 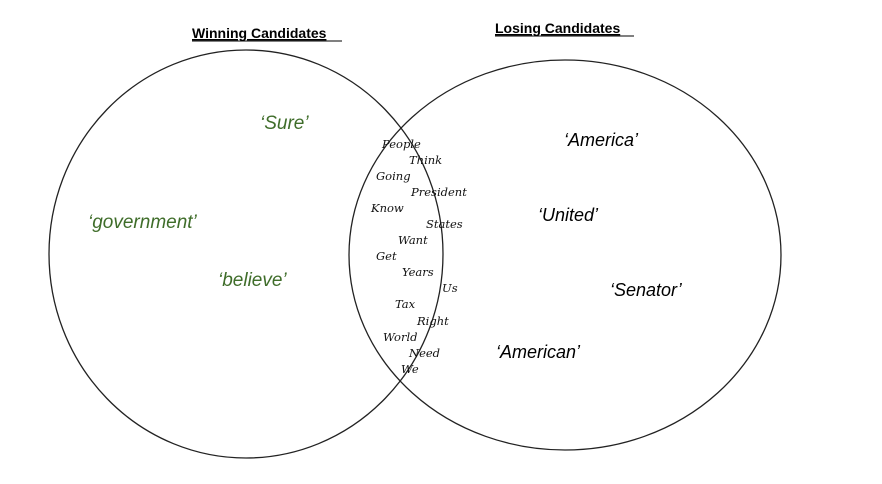 I want to click on shared-word: Want, so click(x=413, y=240).